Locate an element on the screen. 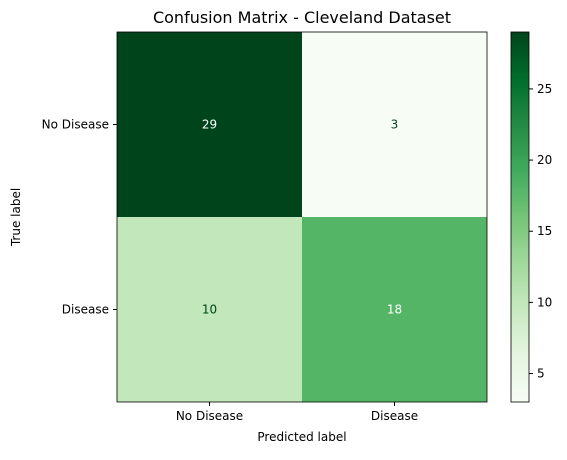 The image size is (567, 460). y-tick-label: Disease is located at coordinates (85, 310).